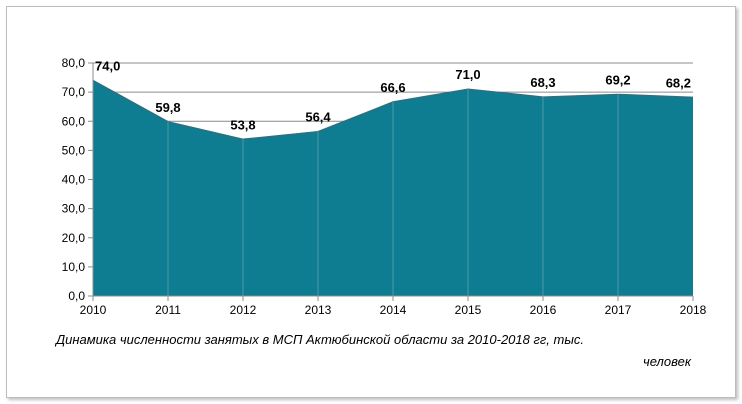 The height and width of the screenshot is (404, 742). I want to click on data-label: 59,8, so click(167, 107).